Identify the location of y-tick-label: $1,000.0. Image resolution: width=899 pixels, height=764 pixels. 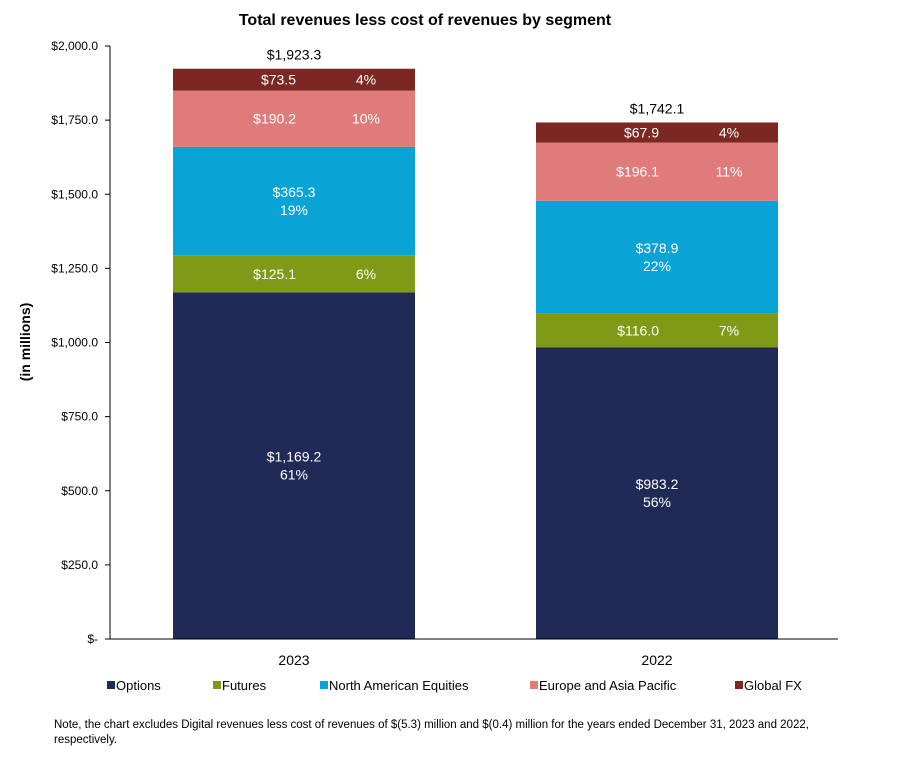
(74, 343).